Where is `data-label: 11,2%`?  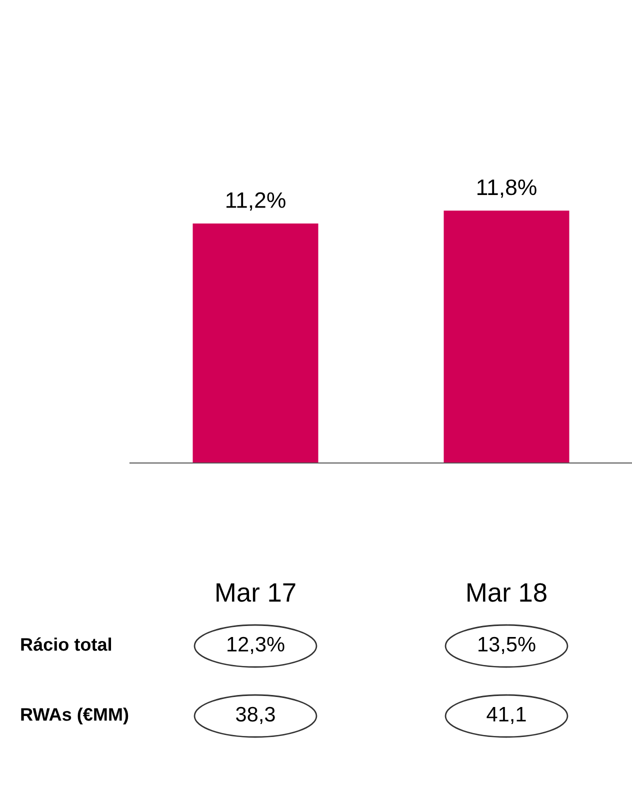
data-label: 11,2% is located at coordinates (256, 201).